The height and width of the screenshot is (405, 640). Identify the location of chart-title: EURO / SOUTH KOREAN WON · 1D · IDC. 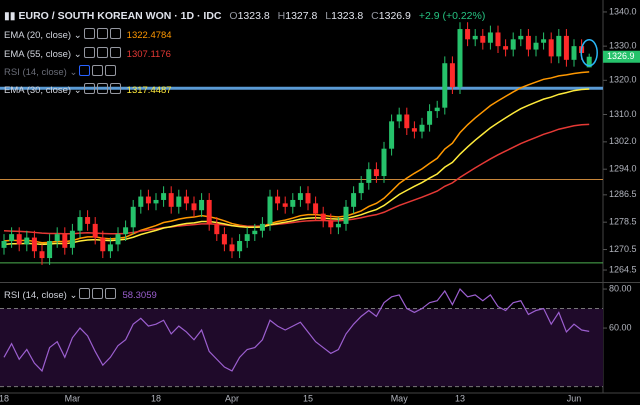
(120, 16).